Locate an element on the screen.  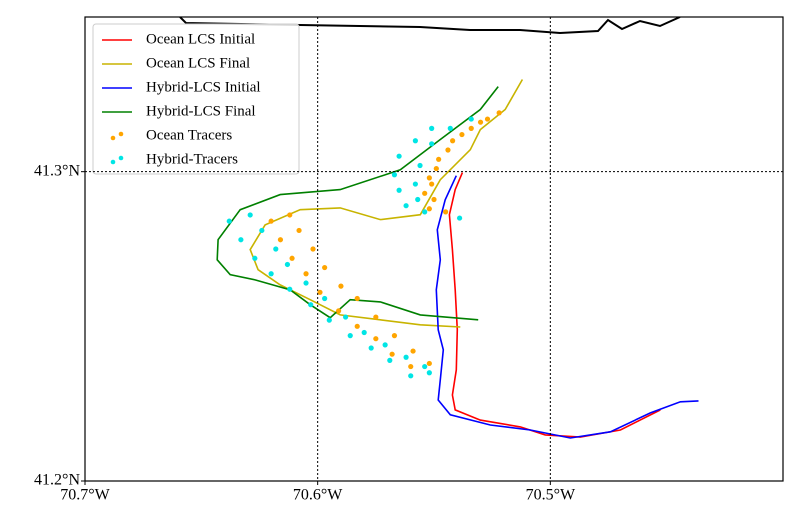
x-tick-label: 70.5°W is located at coordinates (551, 495).